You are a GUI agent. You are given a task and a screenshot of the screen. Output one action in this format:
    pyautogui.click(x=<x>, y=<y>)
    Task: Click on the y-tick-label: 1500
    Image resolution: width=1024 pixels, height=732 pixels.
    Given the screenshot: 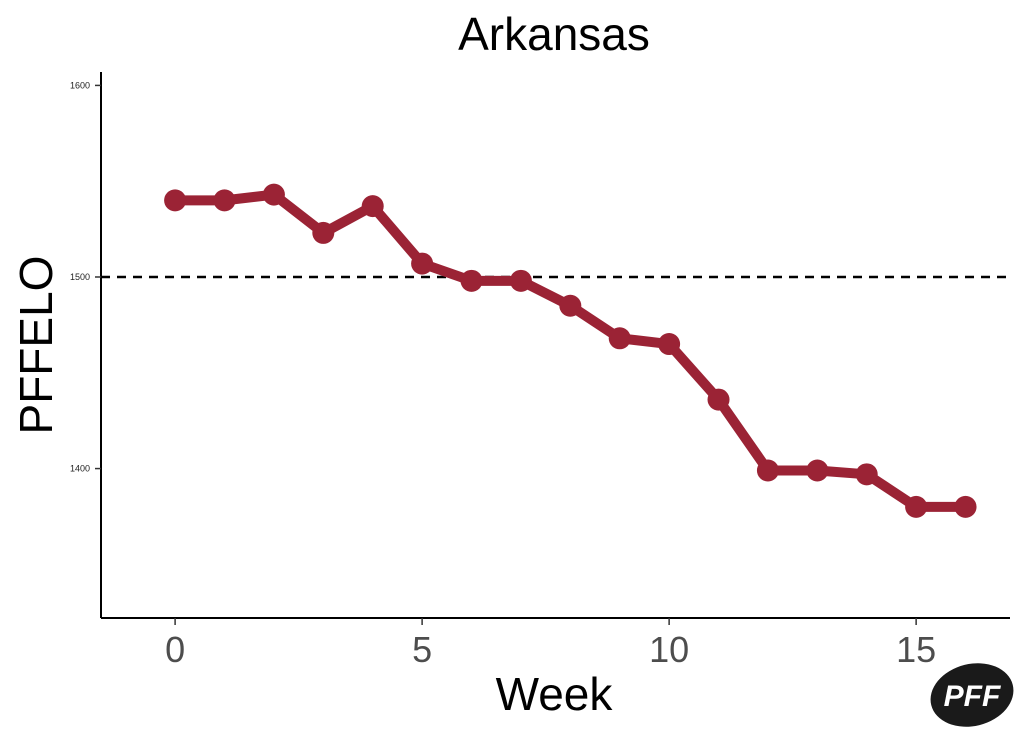 What is the action you would take?
    pyautogui.click(x=80, y=277)
    